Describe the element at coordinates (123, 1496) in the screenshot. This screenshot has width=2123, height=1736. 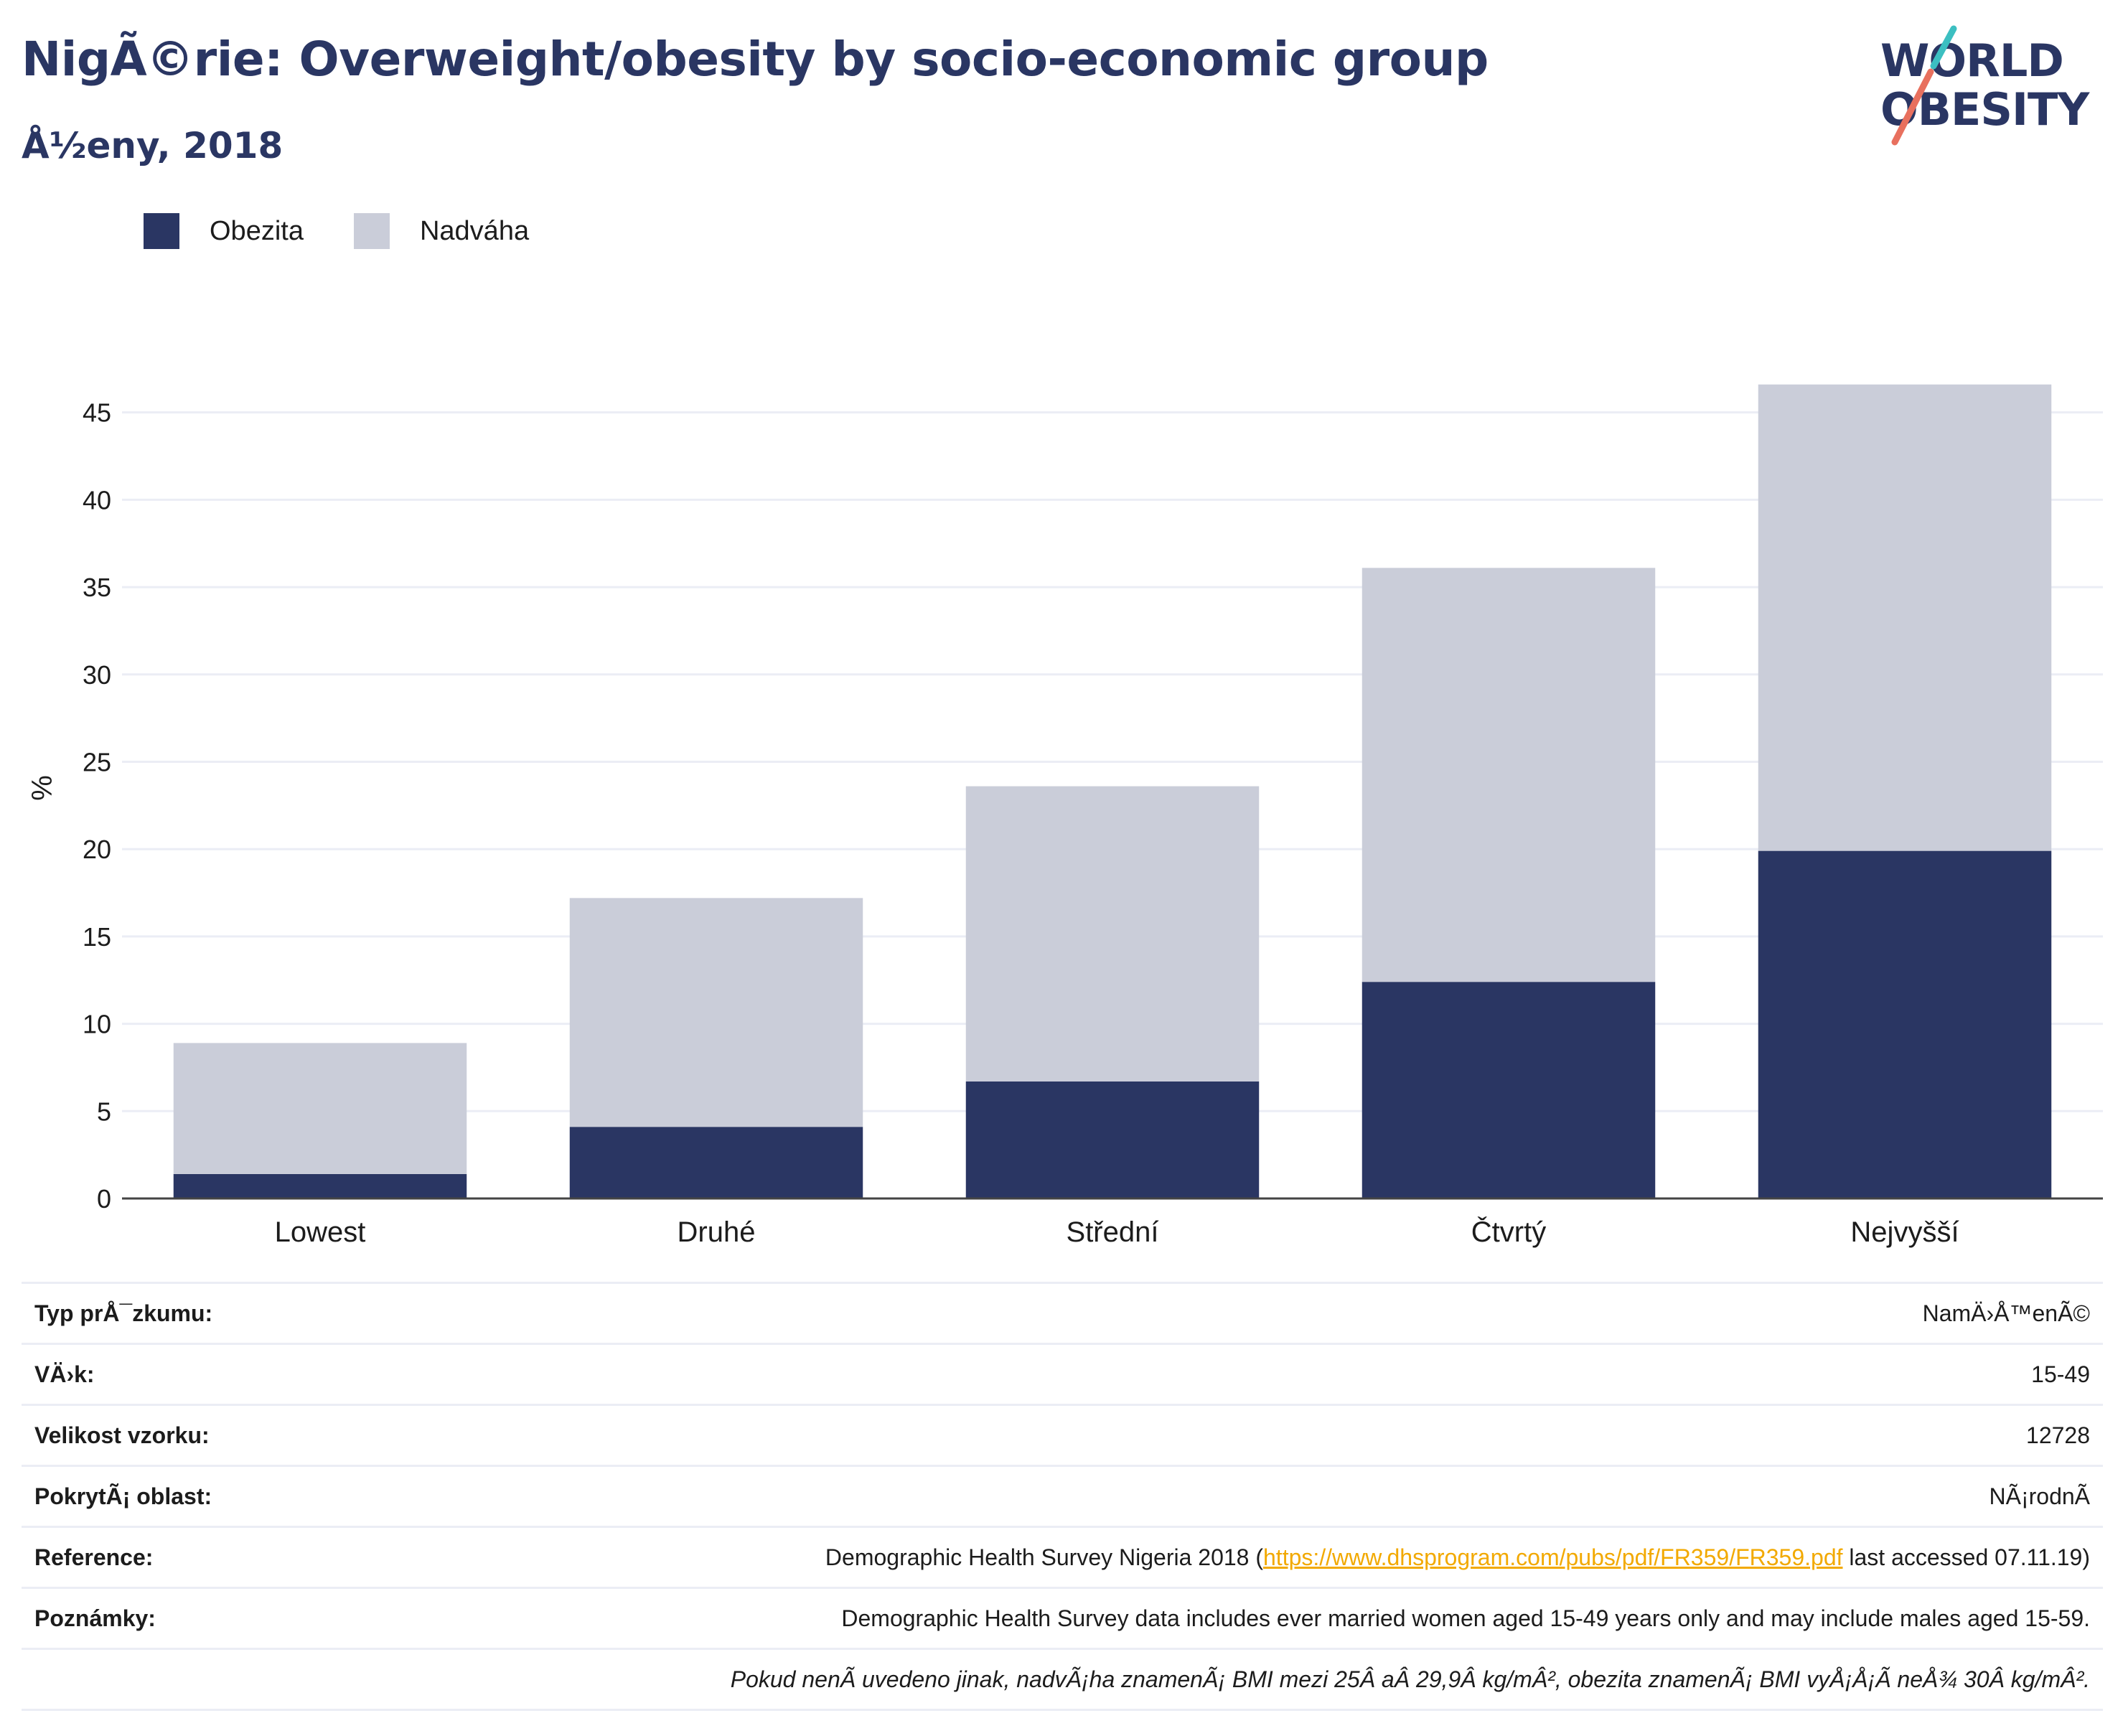
I see `info-label: PokrytÃ¡ oblast:` at that location.